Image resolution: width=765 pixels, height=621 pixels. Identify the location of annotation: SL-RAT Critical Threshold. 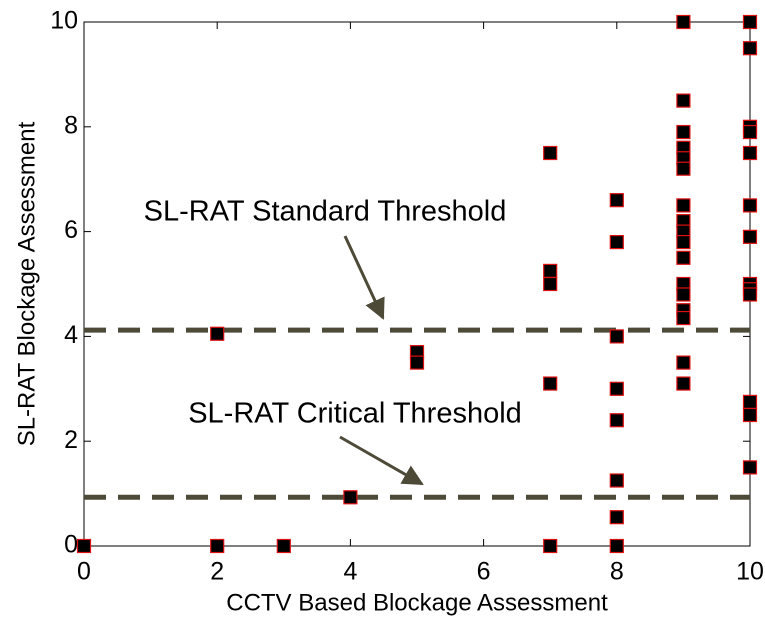
(355, 414).